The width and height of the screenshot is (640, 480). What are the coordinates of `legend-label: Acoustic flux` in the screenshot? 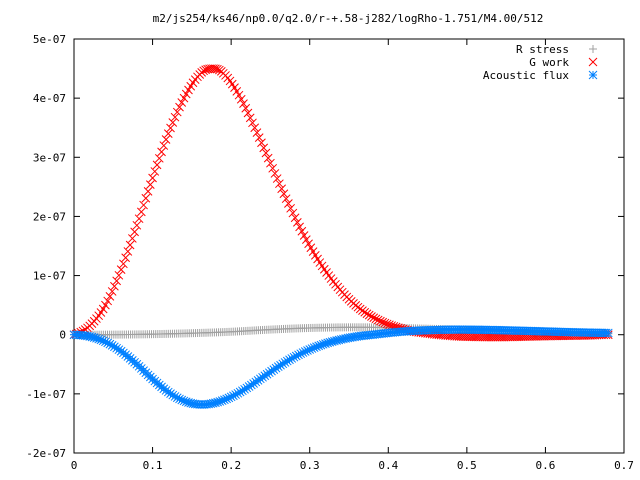 It's located at (526, 75).